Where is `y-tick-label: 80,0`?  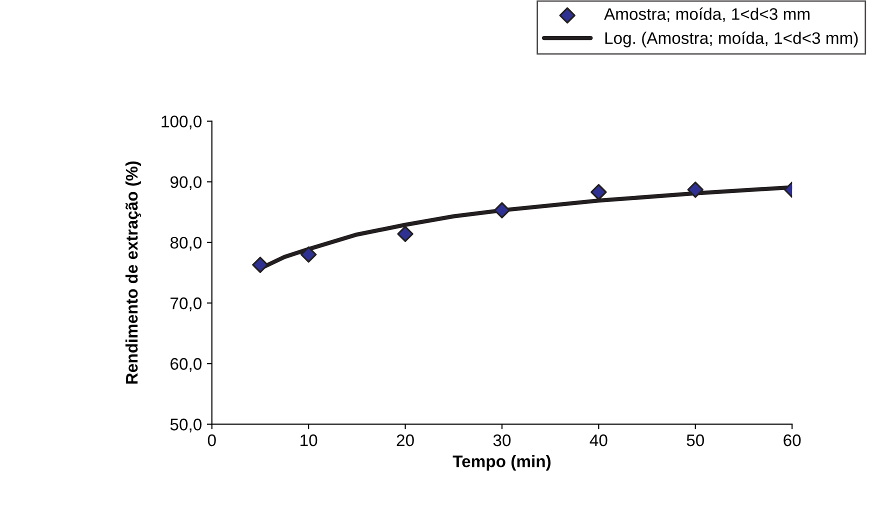
y-tick-label: 80,0 is located at coordinates (186, 243).